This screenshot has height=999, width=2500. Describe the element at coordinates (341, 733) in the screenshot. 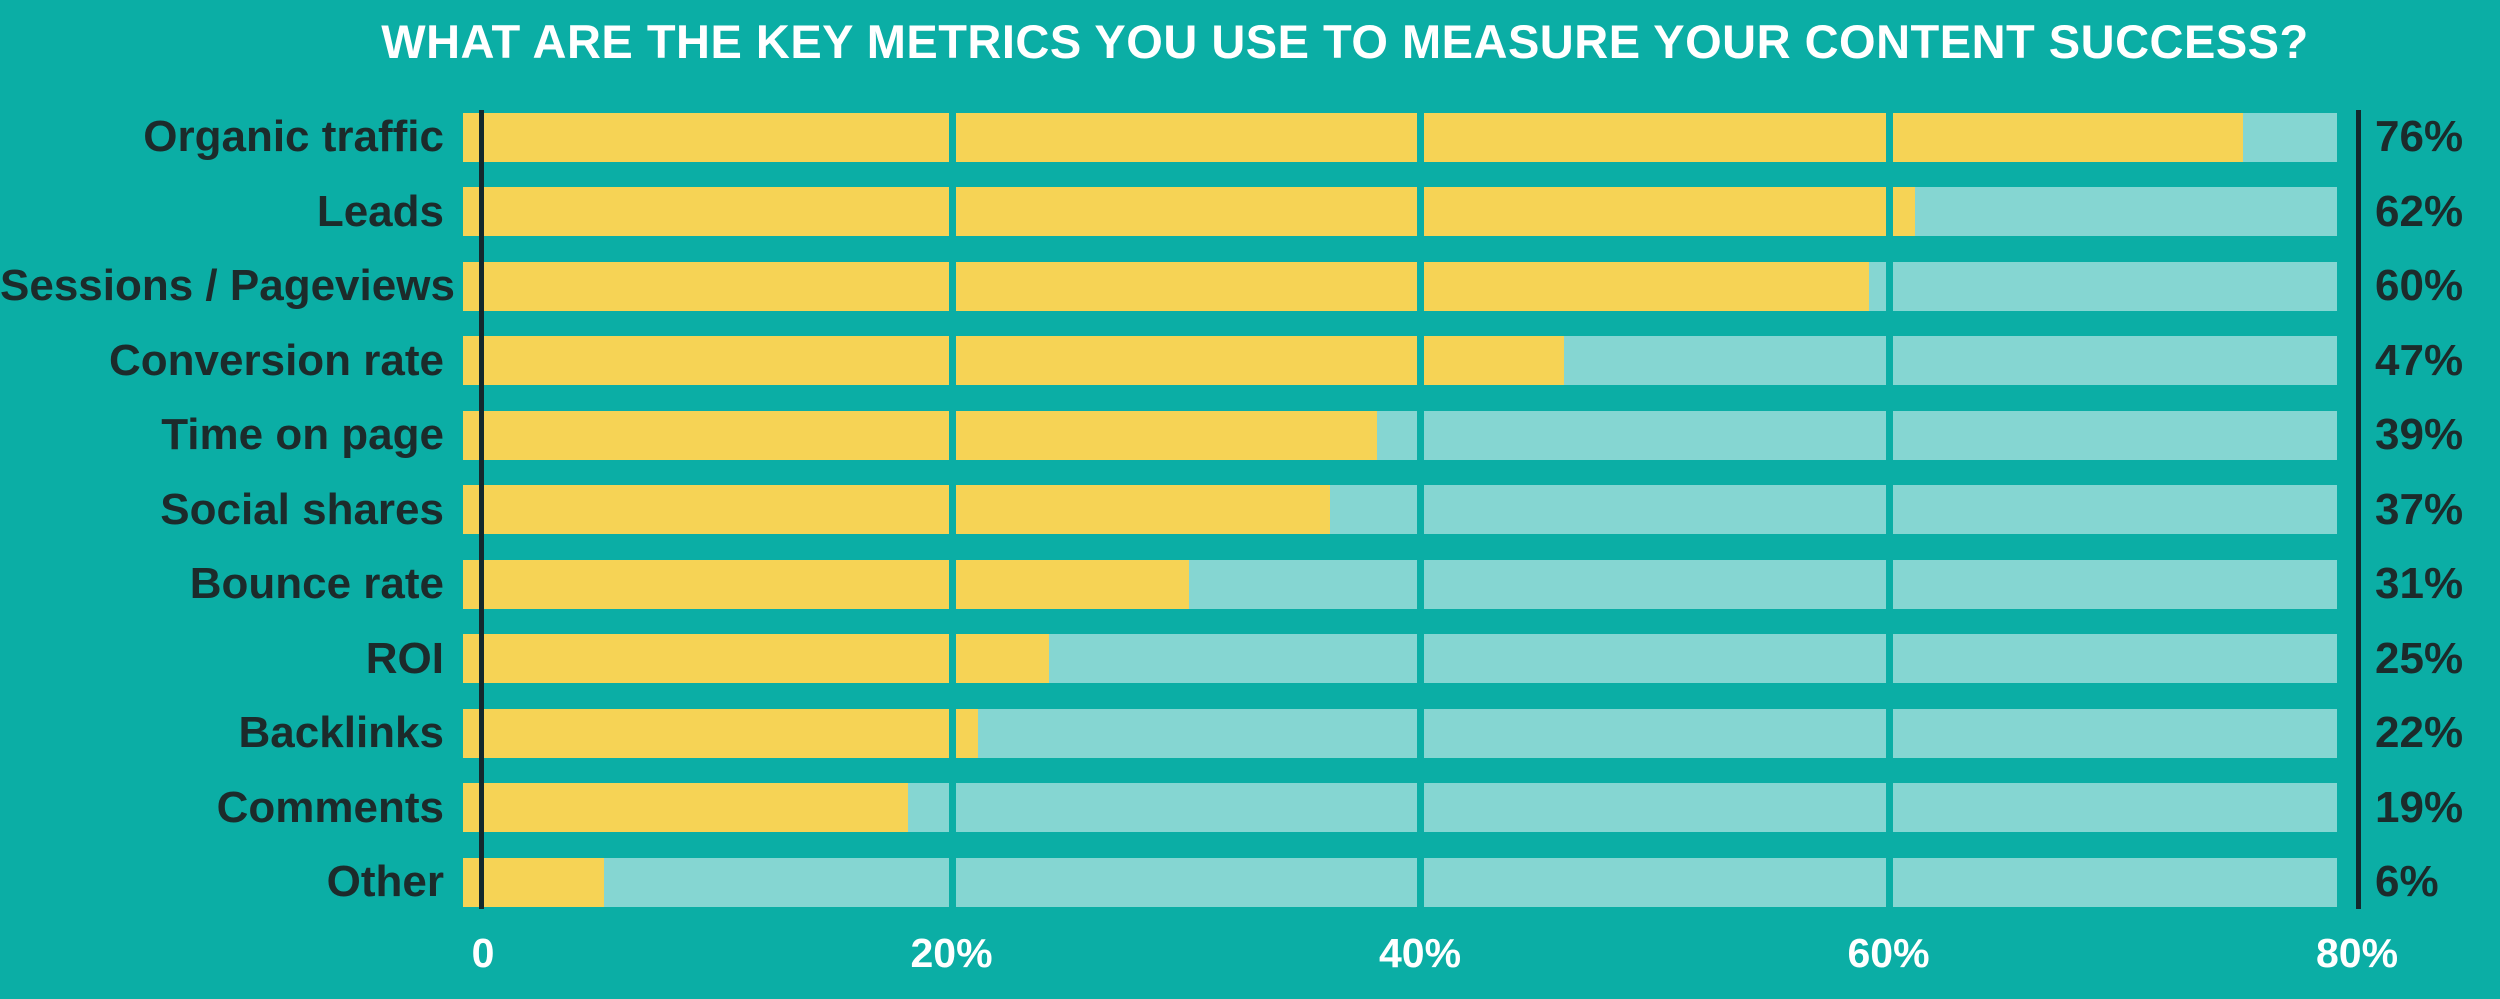

I see `category-label: Backlinks` at that location.